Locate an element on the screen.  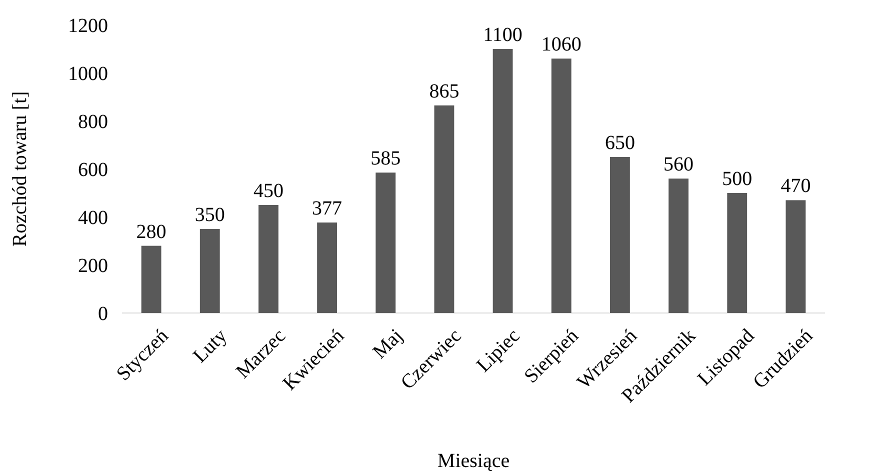
x-axis-title: Miesiące is located at coordinates (473, 461).